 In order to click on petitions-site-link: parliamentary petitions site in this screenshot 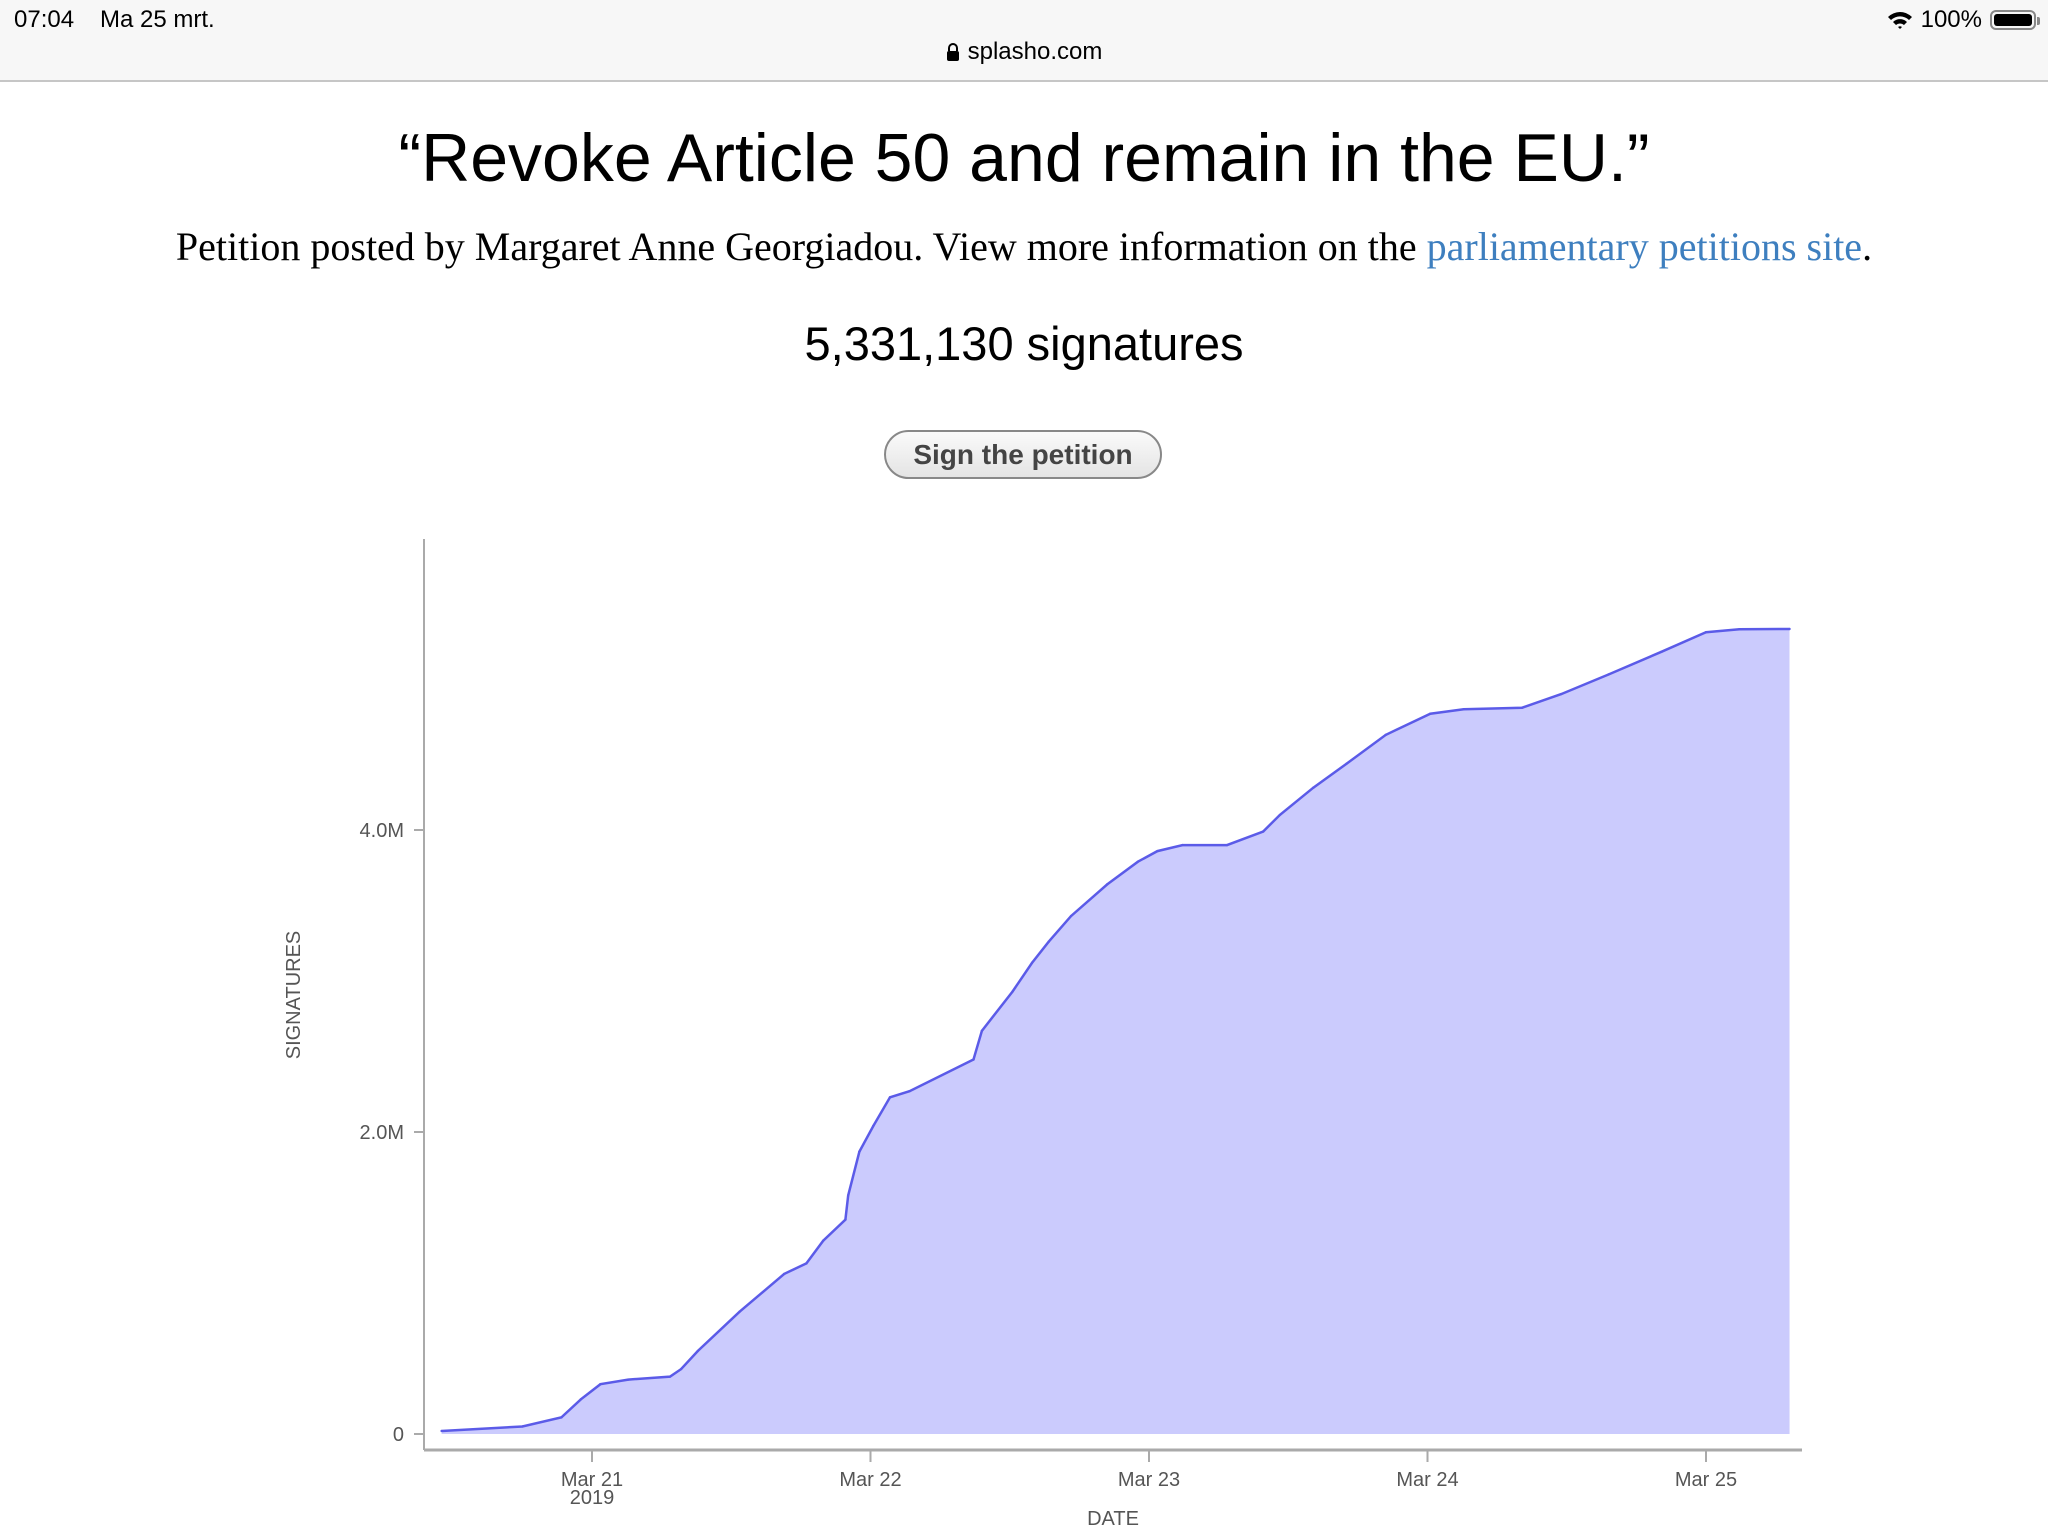, I will do `click(1644, 246)`.